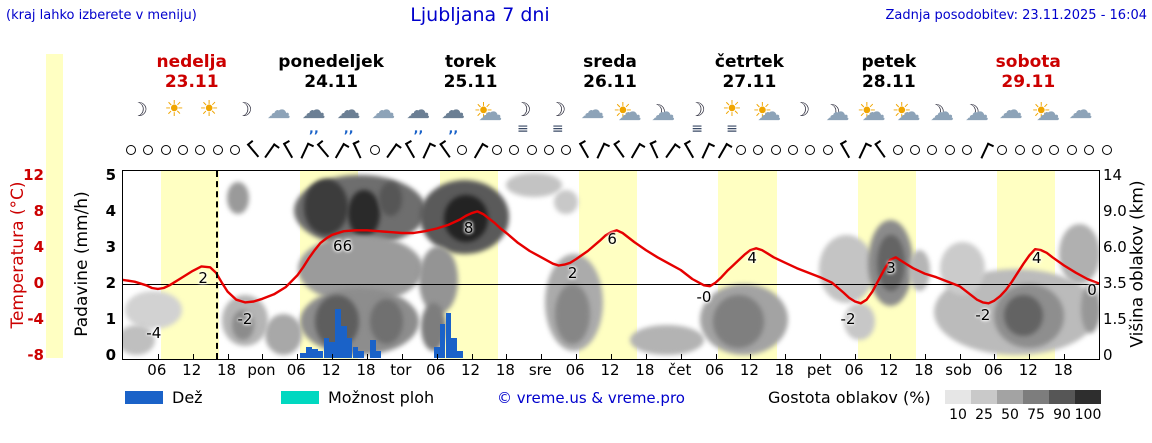 This screenshot has width=1152, height=443. Describe the element at coordinates (610, 72) in the screenshot. I see `day-header: sreda 26.11` at that location.